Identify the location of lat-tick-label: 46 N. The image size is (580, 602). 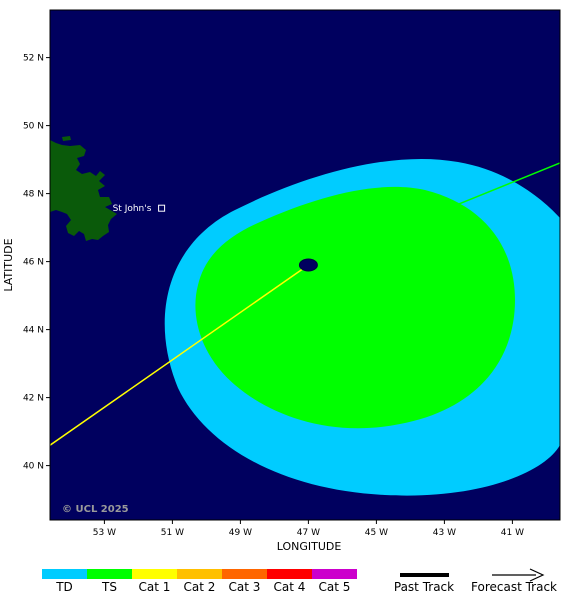
(33, 263).